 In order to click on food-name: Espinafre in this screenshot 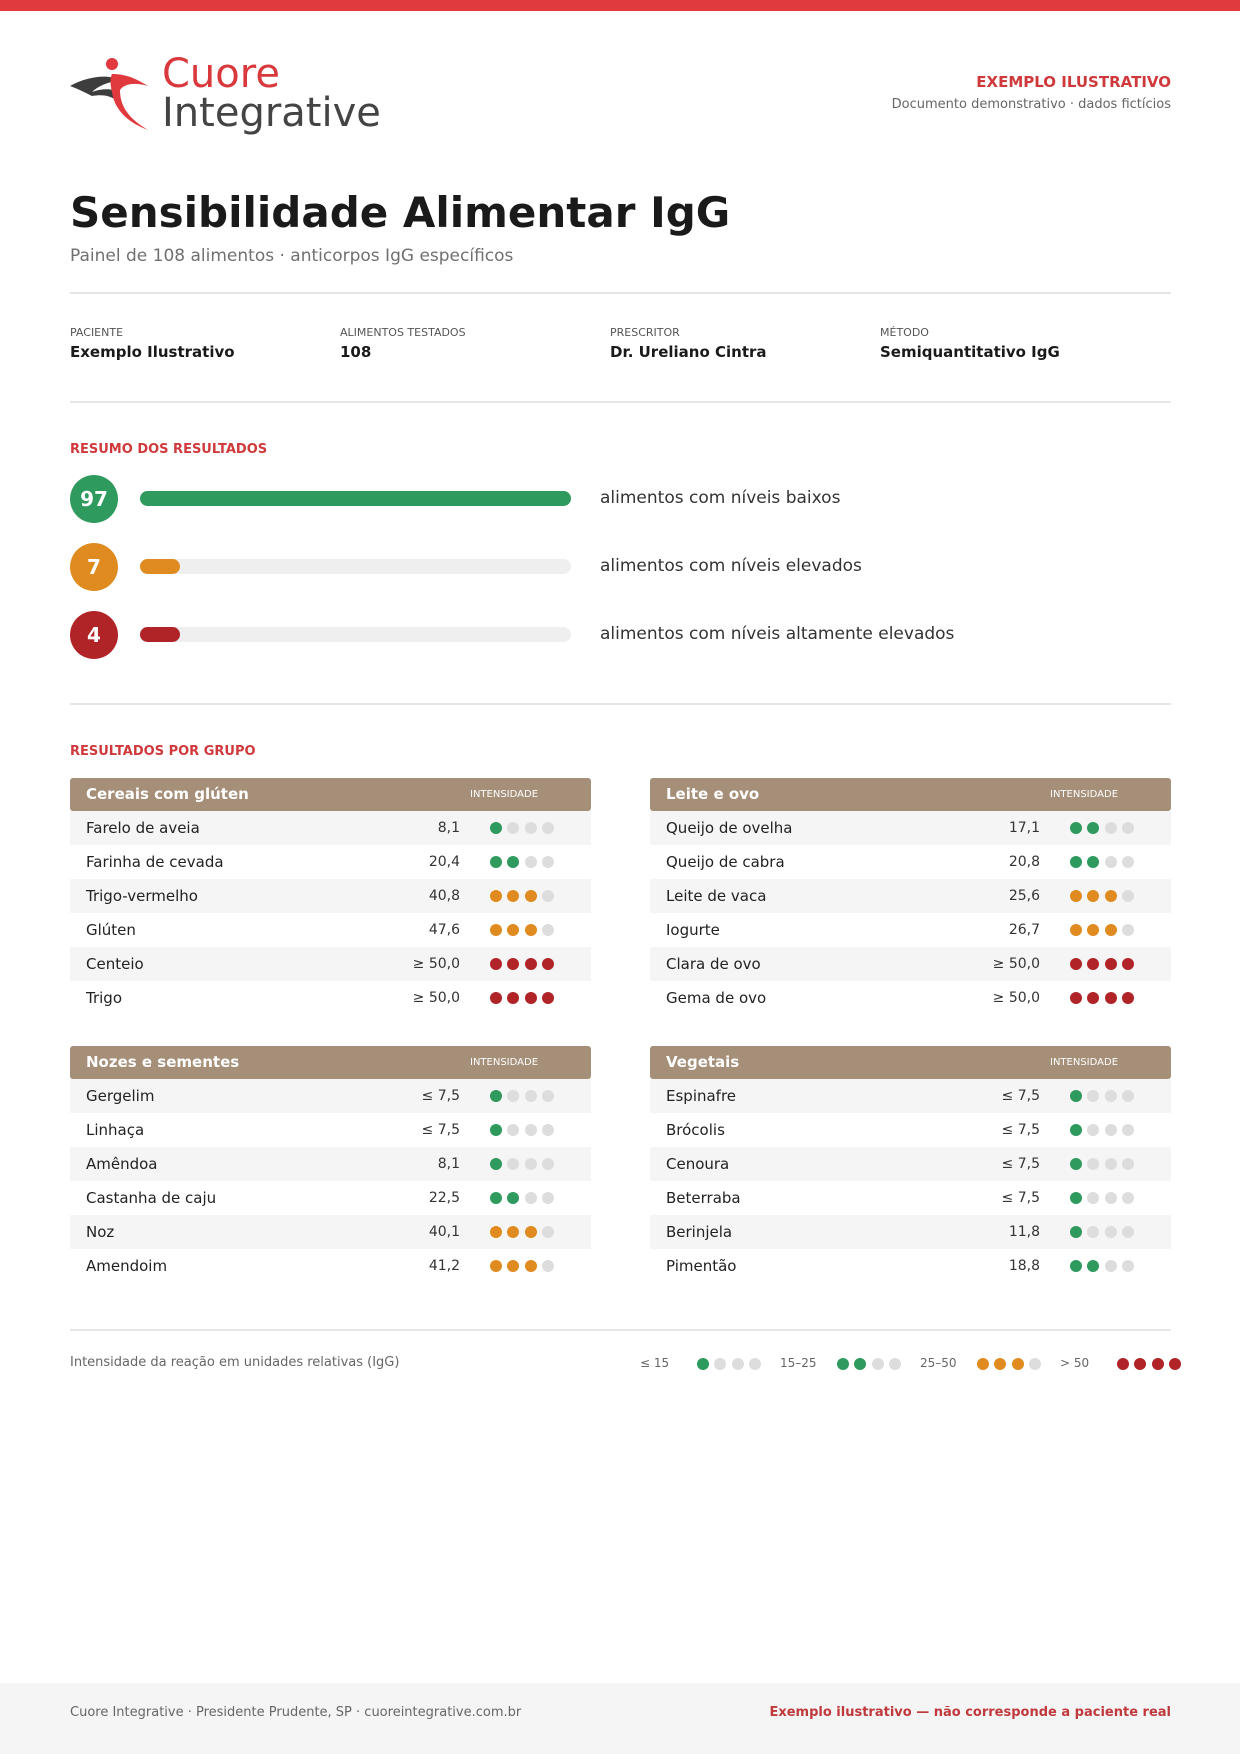, I will do `click(701, 1096)`.